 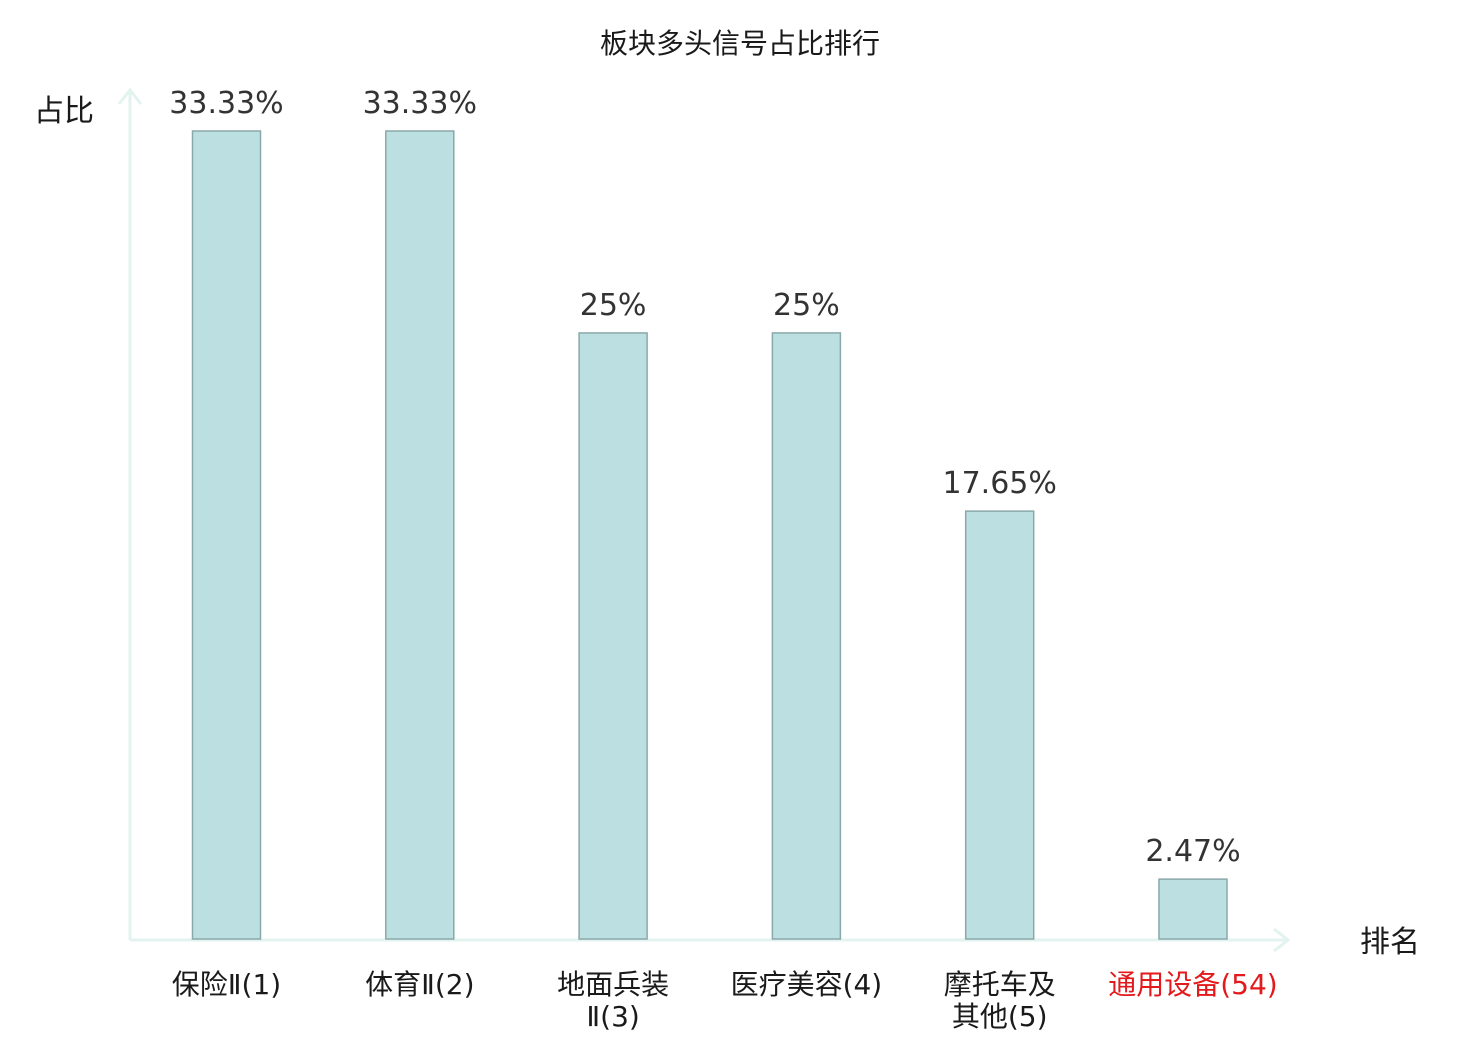 What do you see at coordinates (64, 111) in the screenshot?
I see `y-axis-label: 占比` at bounding box center [64, 111].